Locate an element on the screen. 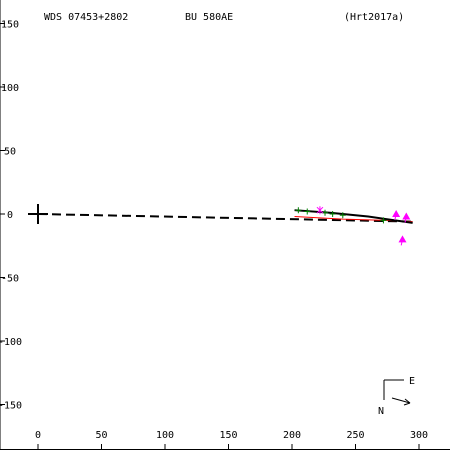 This screenshot has height=450, width=450. compass: E N is located at coordinates (396, 396).